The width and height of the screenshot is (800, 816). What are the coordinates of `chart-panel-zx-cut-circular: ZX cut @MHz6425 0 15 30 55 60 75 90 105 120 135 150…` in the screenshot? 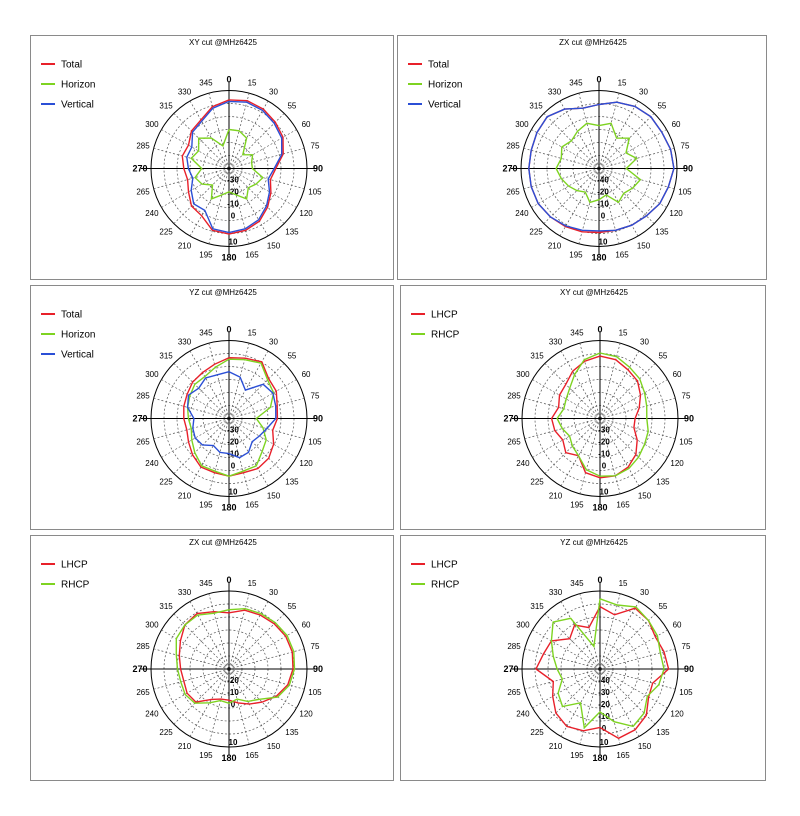 It's located at (212, 658).